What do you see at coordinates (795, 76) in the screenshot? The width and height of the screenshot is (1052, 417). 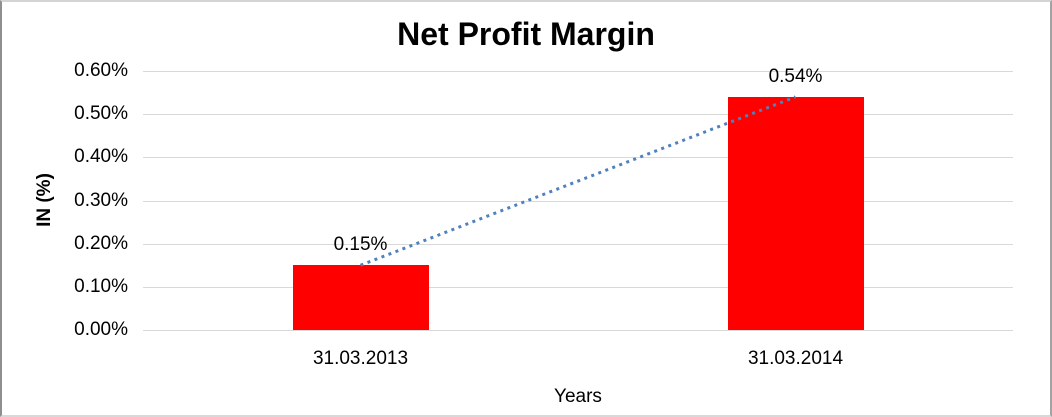 I see `bar-data-label: 0.54%` at bounding box center [795, 76].